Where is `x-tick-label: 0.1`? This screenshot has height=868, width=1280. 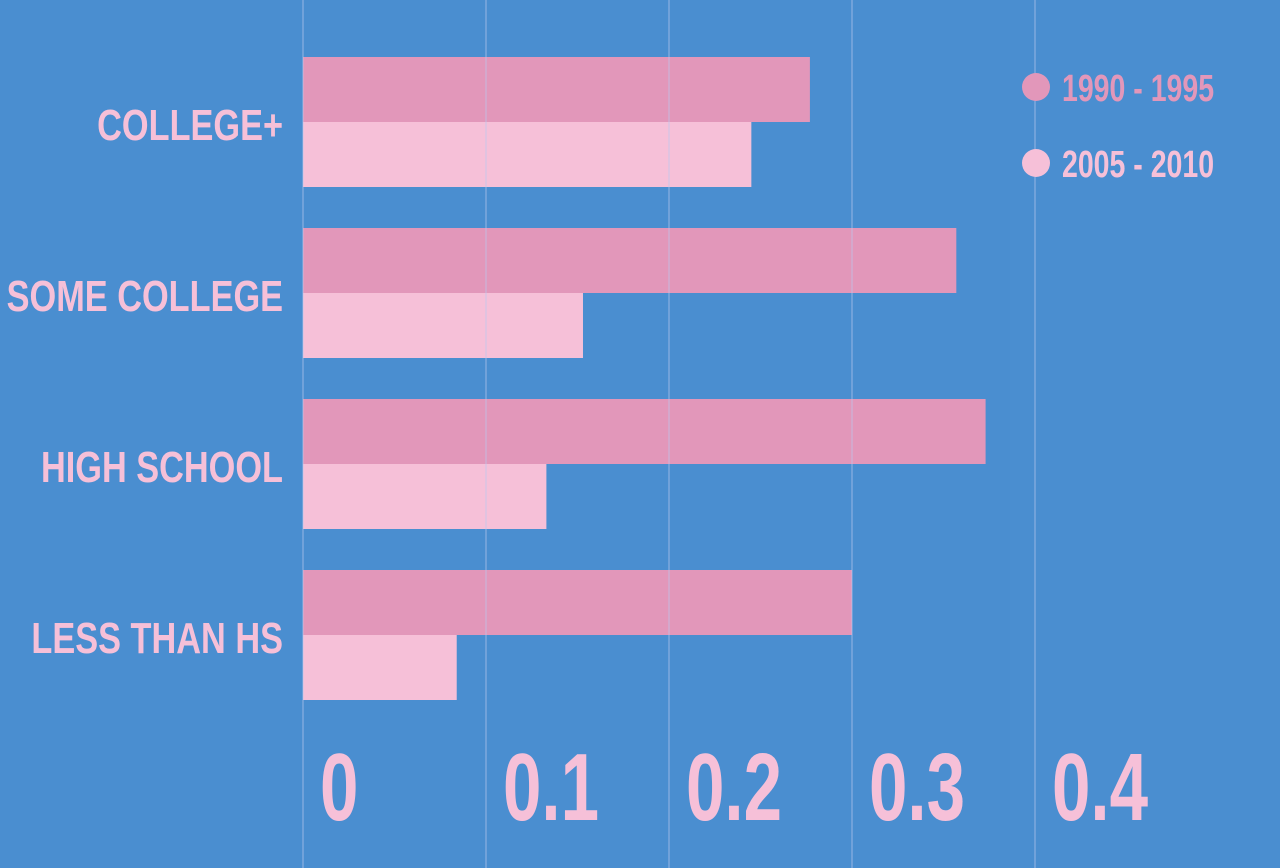 x-tick-label: 0.1 is located at coordinates (551, 787).